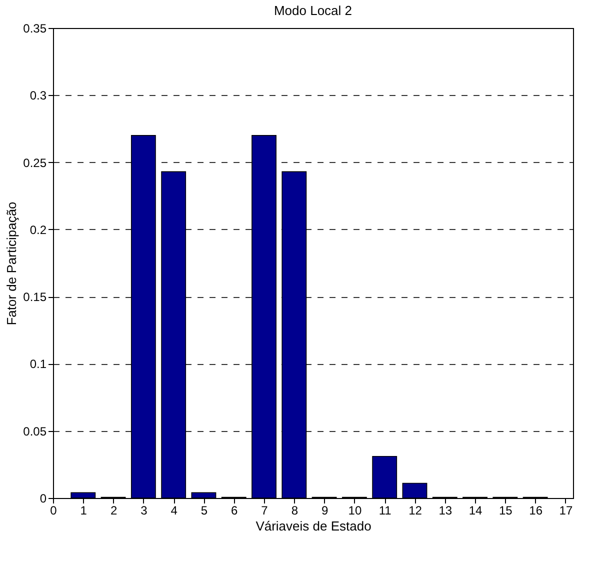 This screenshot has height=567, width=606. Describe the element at coordinates (35, 297) in the screenshot. I see `y-tick-label: 0.15` at that location.